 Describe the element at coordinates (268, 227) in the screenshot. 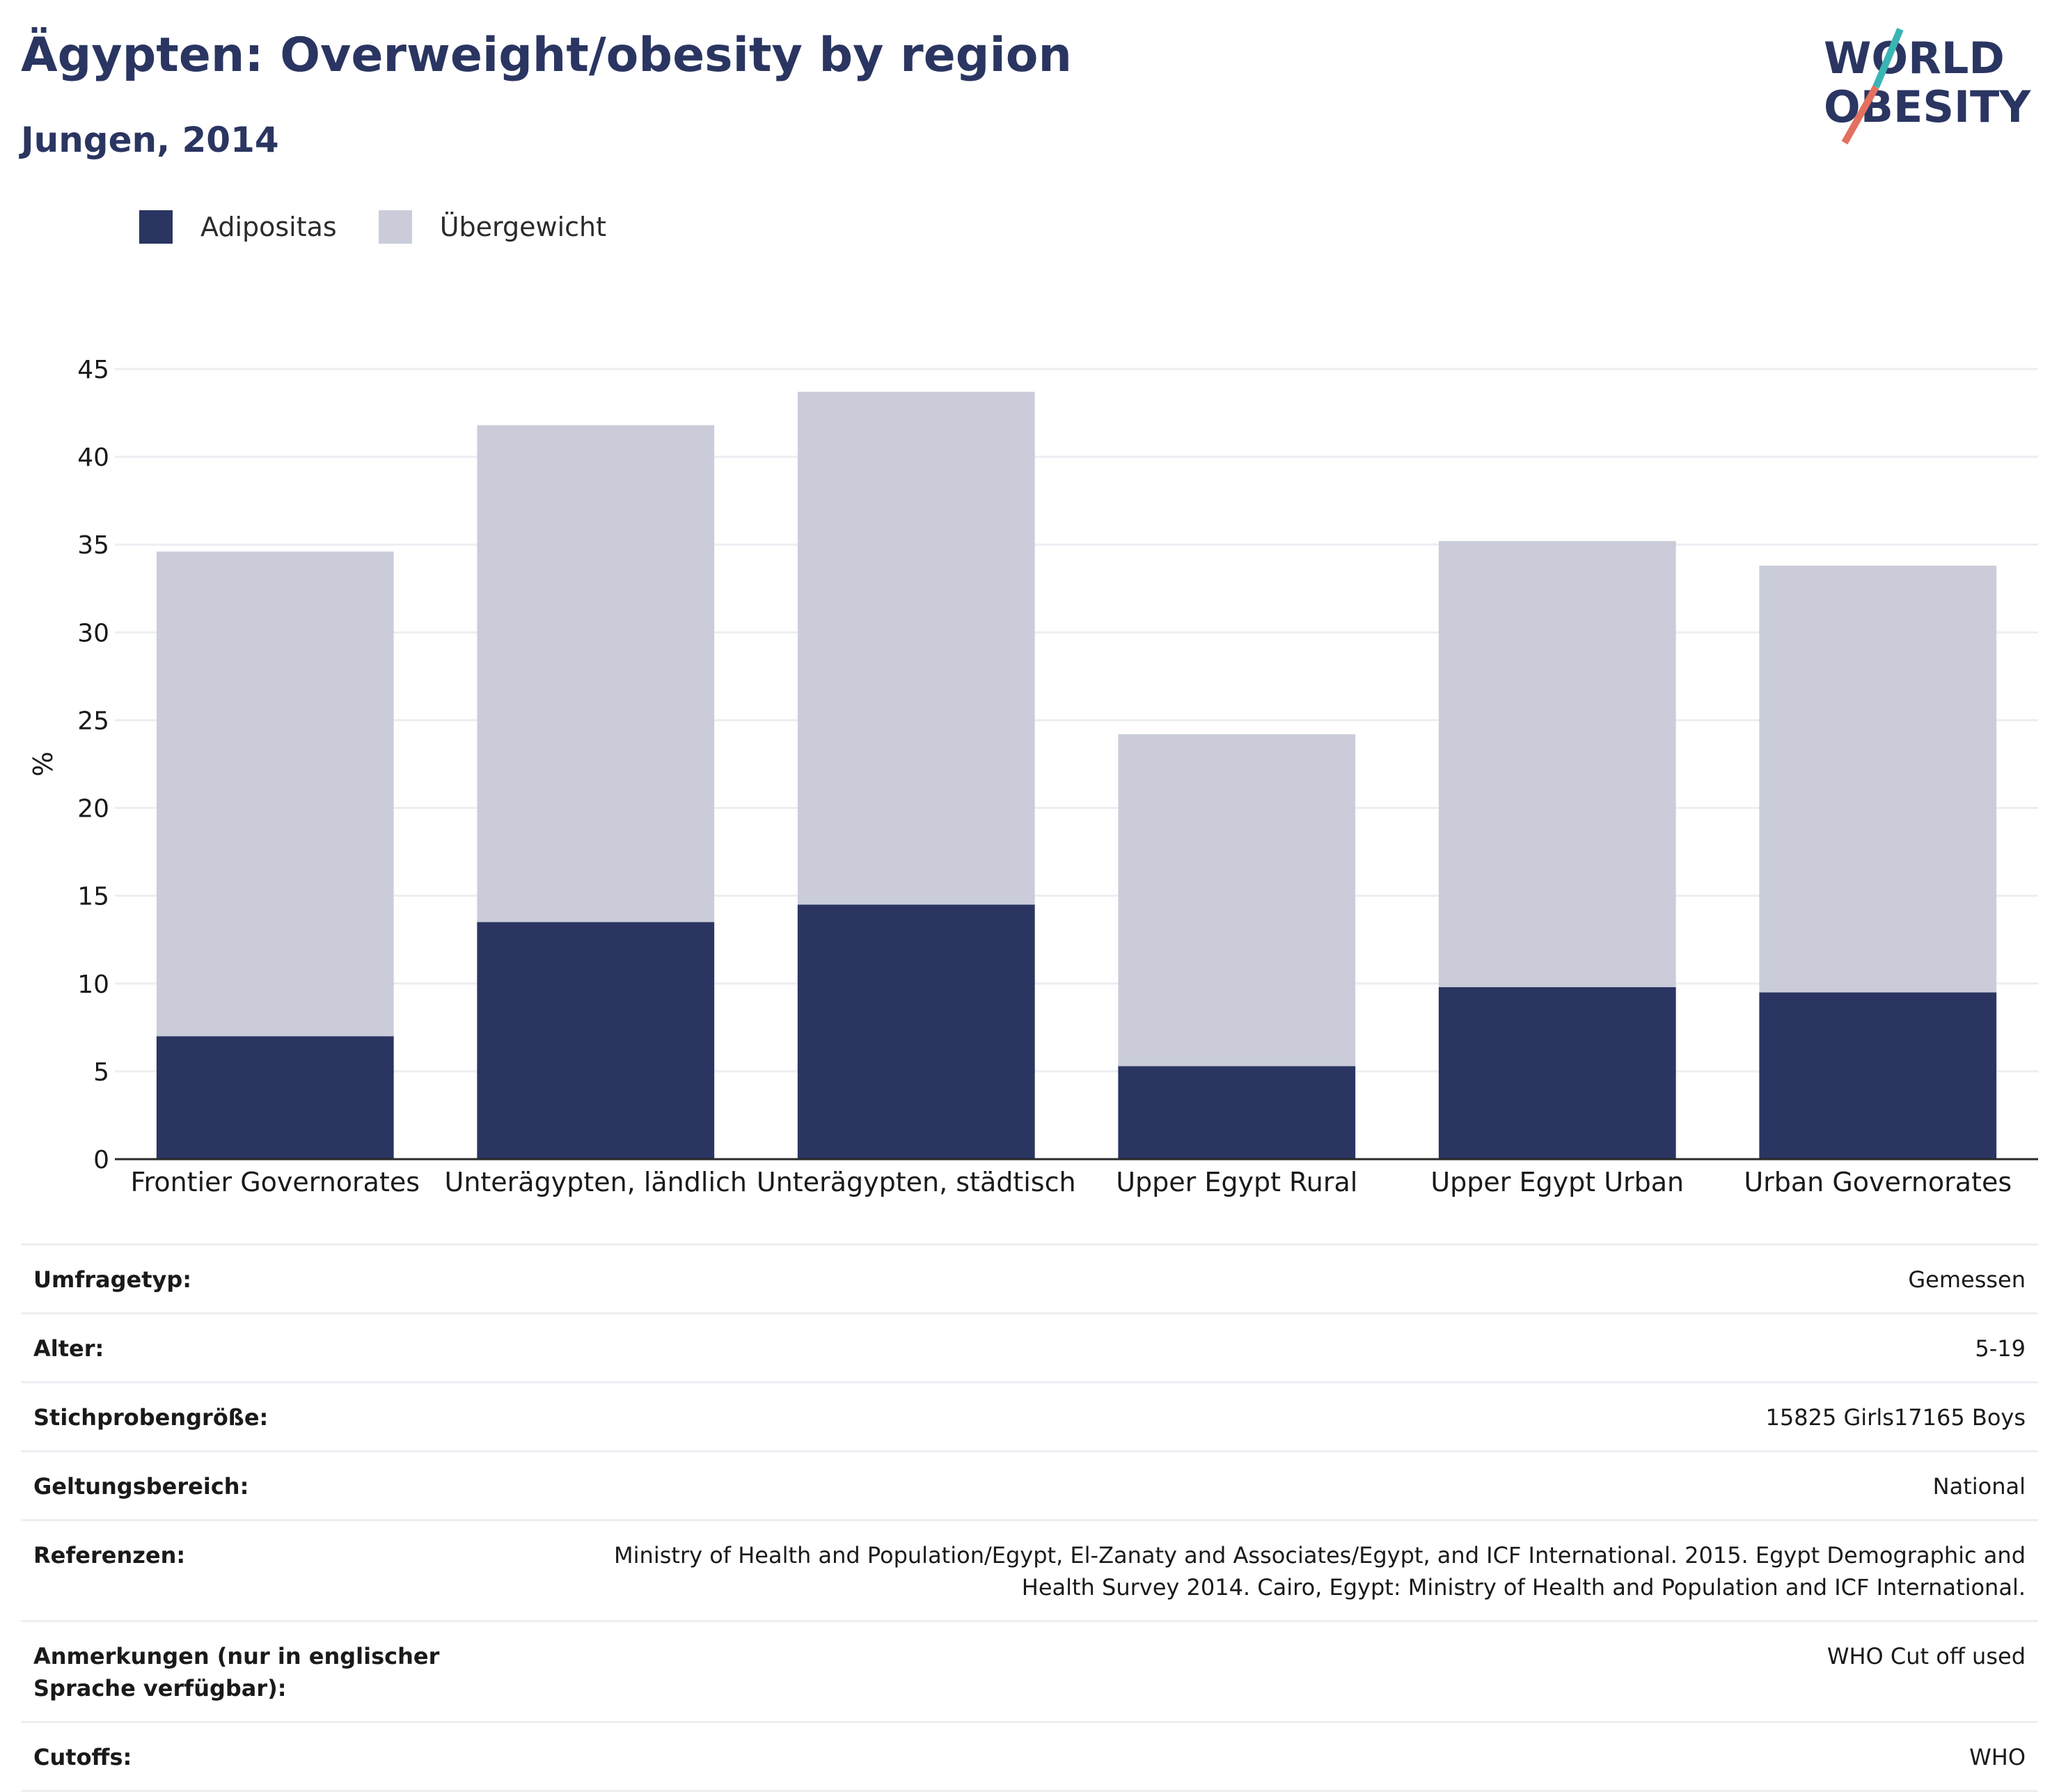

I see `legend-label-obesity: Adipositas` at that location.